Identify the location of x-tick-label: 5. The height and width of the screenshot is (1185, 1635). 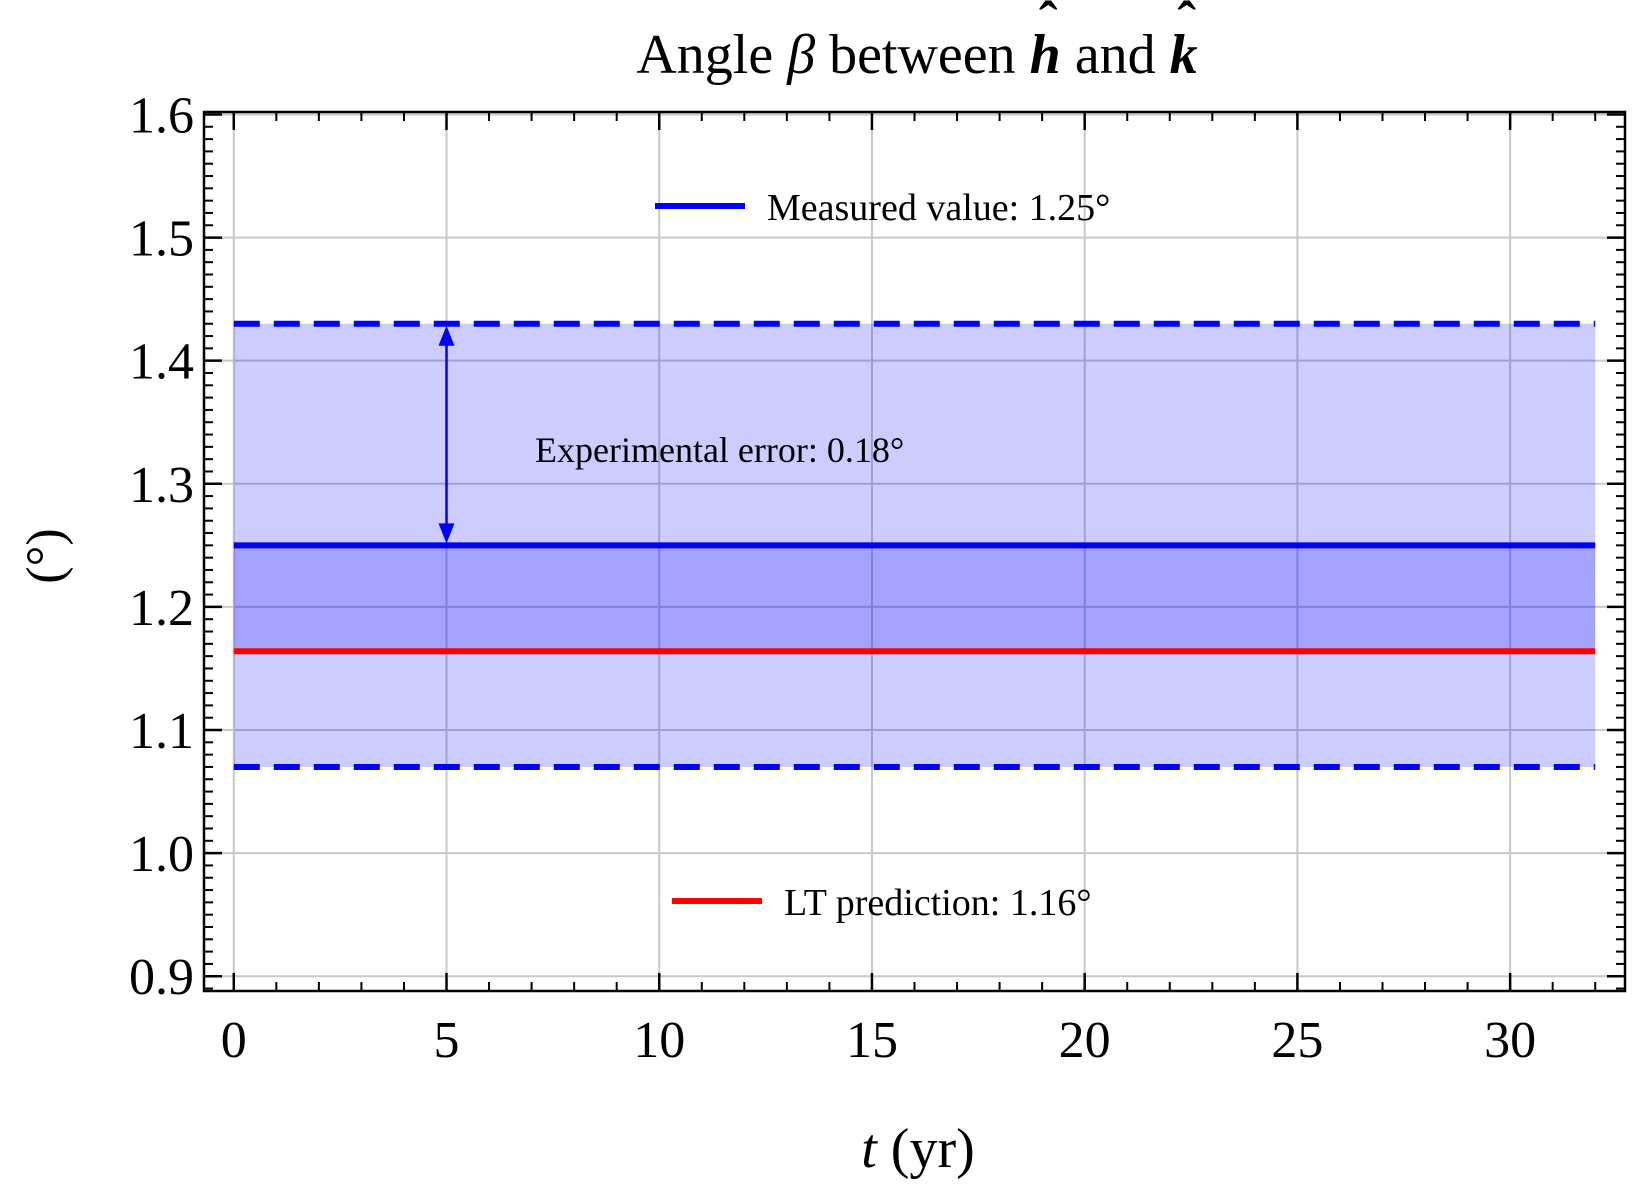
(447, 1040).